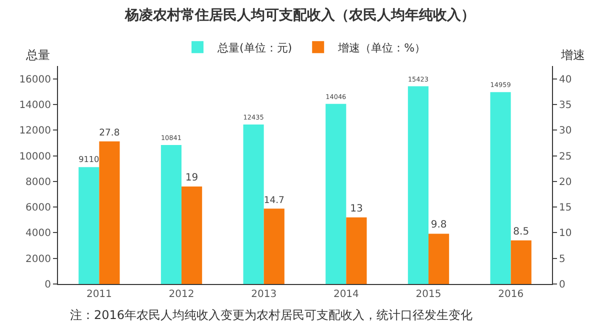 Image resolution: width=600 pixels, height=326 pixels. What do you see at coordinates (565, 131) in the screenshot?
I see `y2-tick-label: 30` at bounding box center [565, 131].